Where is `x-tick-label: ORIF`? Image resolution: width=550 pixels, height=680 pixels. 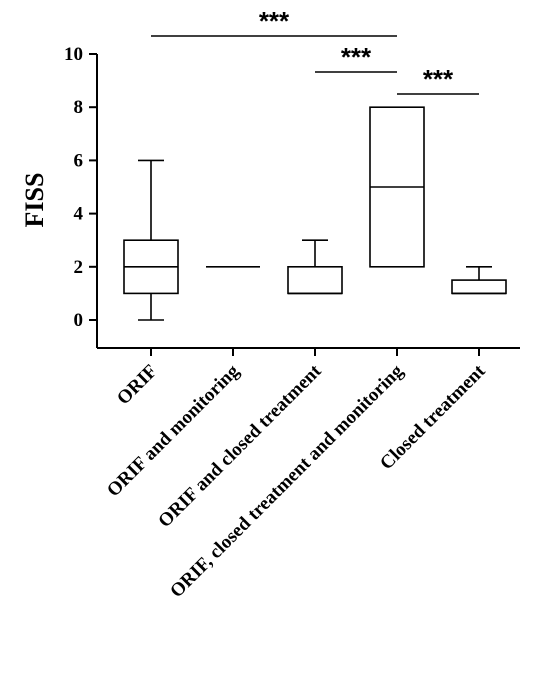 x-tick-label: ORIF is located at coordinates (137, 385).